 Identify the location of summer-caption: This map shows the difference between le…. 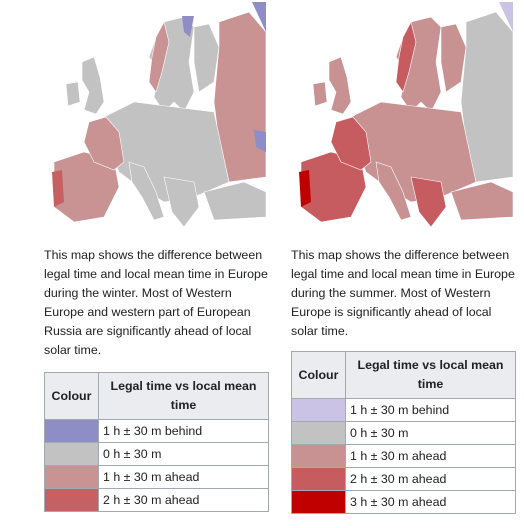
(403, 293).